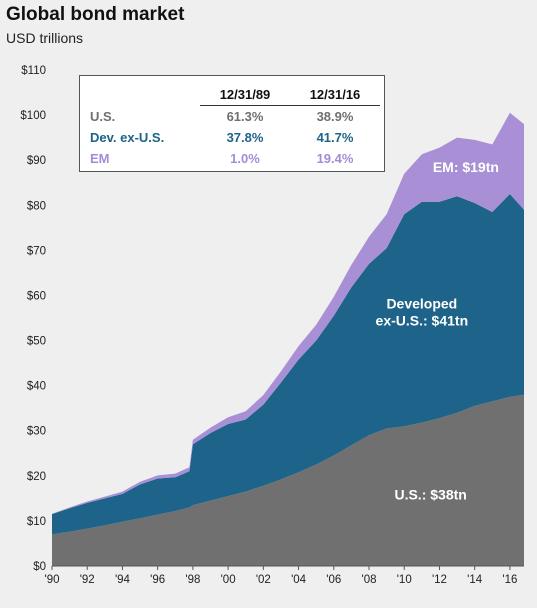 The image size is (537, 608). What do you see at coordinates (335, 137) in the screenshot?
I see `legend-dev-2016: 41.7%` at bounding box center [335, 137].